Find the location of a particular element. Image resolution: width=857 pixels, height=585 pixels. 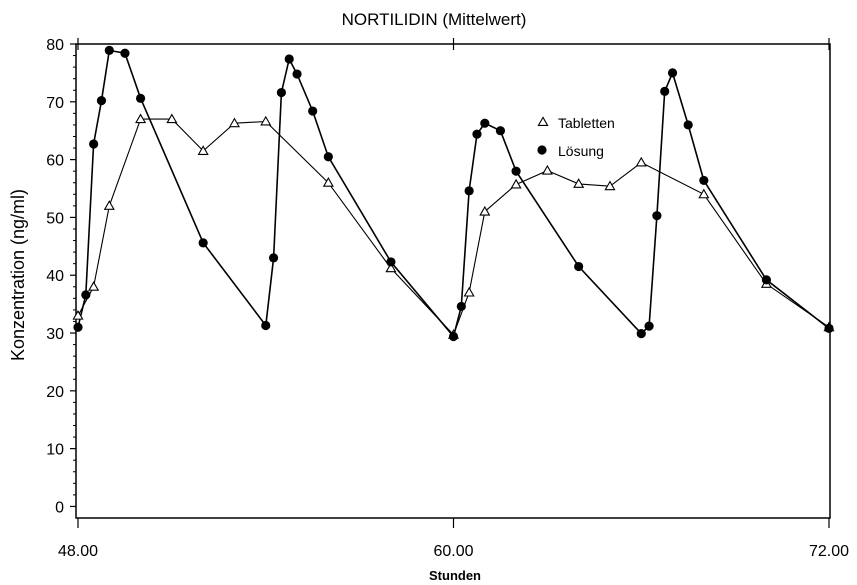

legend-label-tabletten: Tabletten is located at coordinates (586, 123).